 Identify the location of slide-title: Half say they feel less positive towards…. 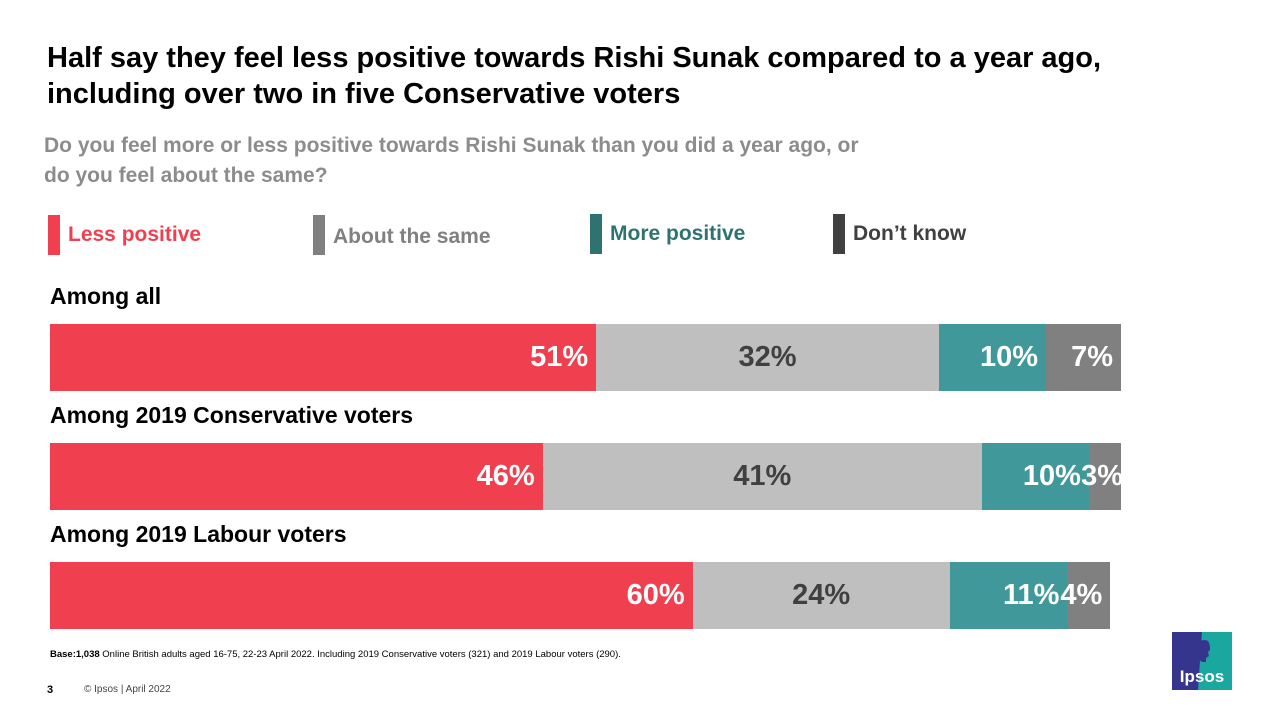
(574, 76).